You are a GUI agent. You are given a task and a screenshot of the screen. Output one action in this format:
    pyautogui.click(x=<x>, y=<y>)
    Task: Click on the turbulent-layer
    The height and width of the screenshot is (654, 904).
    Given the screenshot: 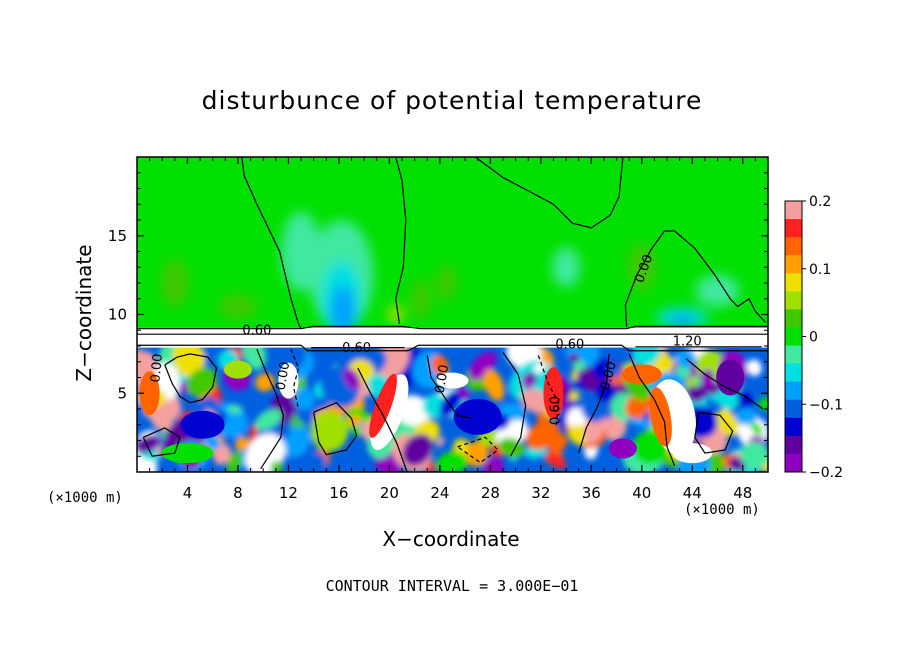 What is the action you would take?
    pyautogui.click(x=452, y=403)
    